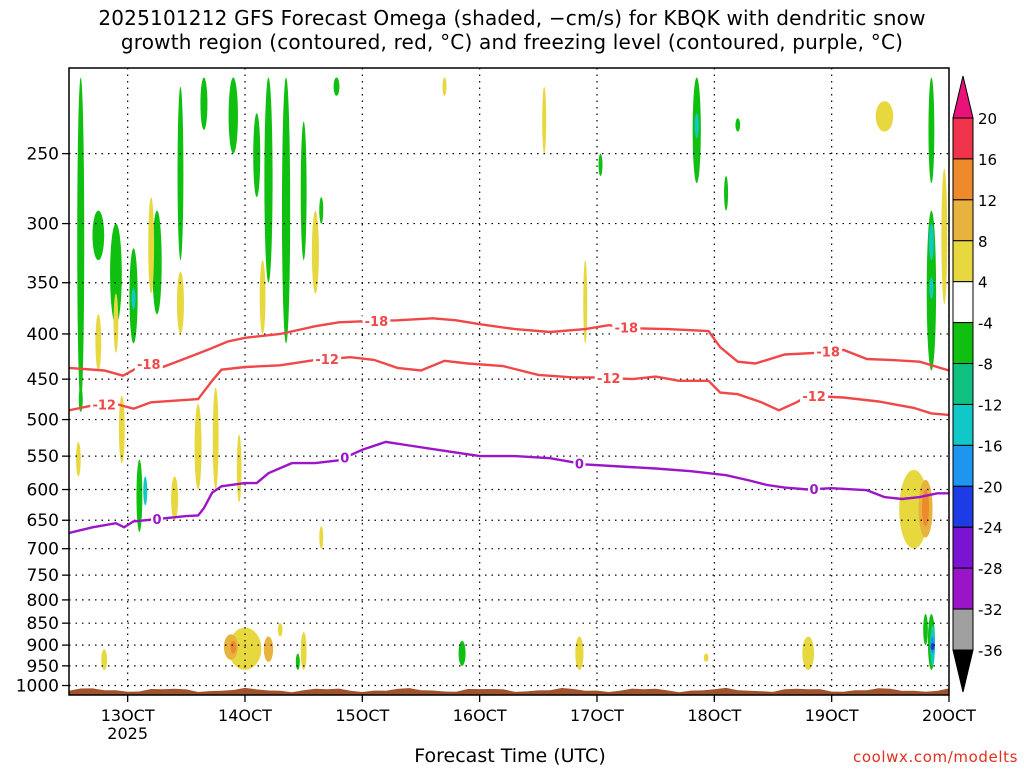 This screenshot has width=1024, height=768. I want to click on contour-label-1-2: -12, so click(609, 379).